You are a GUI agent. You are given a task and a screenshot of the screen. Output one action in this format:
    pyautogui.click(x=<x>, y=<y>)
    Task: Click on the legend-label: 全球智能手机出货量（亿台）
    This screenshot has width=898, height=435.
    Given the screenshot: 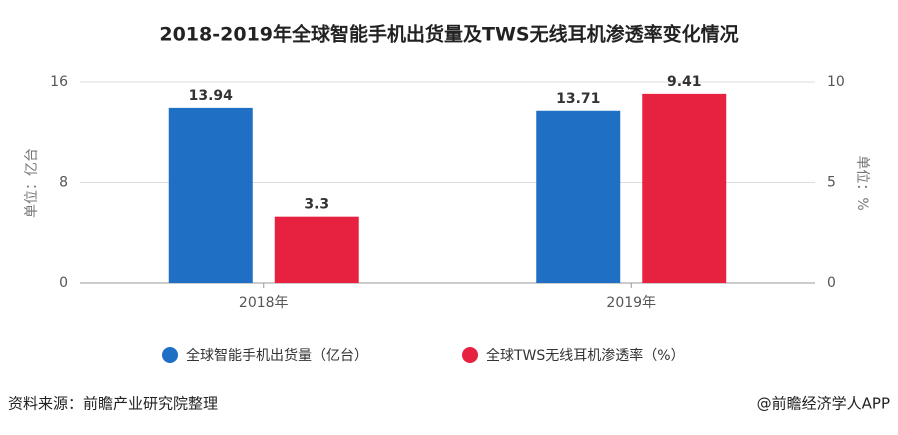 What is the action you would take?
    pyautogui.click(x=277, y=355)
    